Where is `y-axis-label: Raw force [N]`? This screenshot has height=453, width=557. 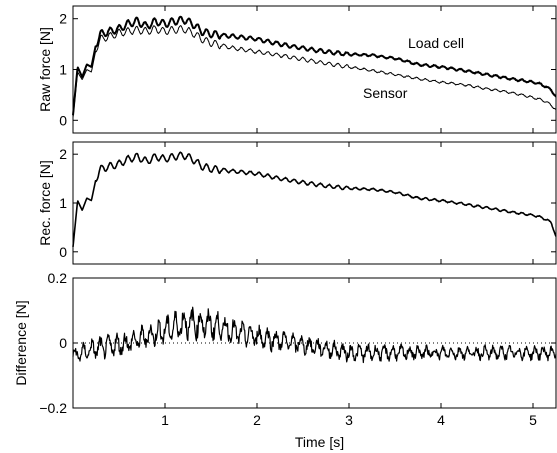
y-axis-label: Raw force [N] is located at coordinates (45, 69).